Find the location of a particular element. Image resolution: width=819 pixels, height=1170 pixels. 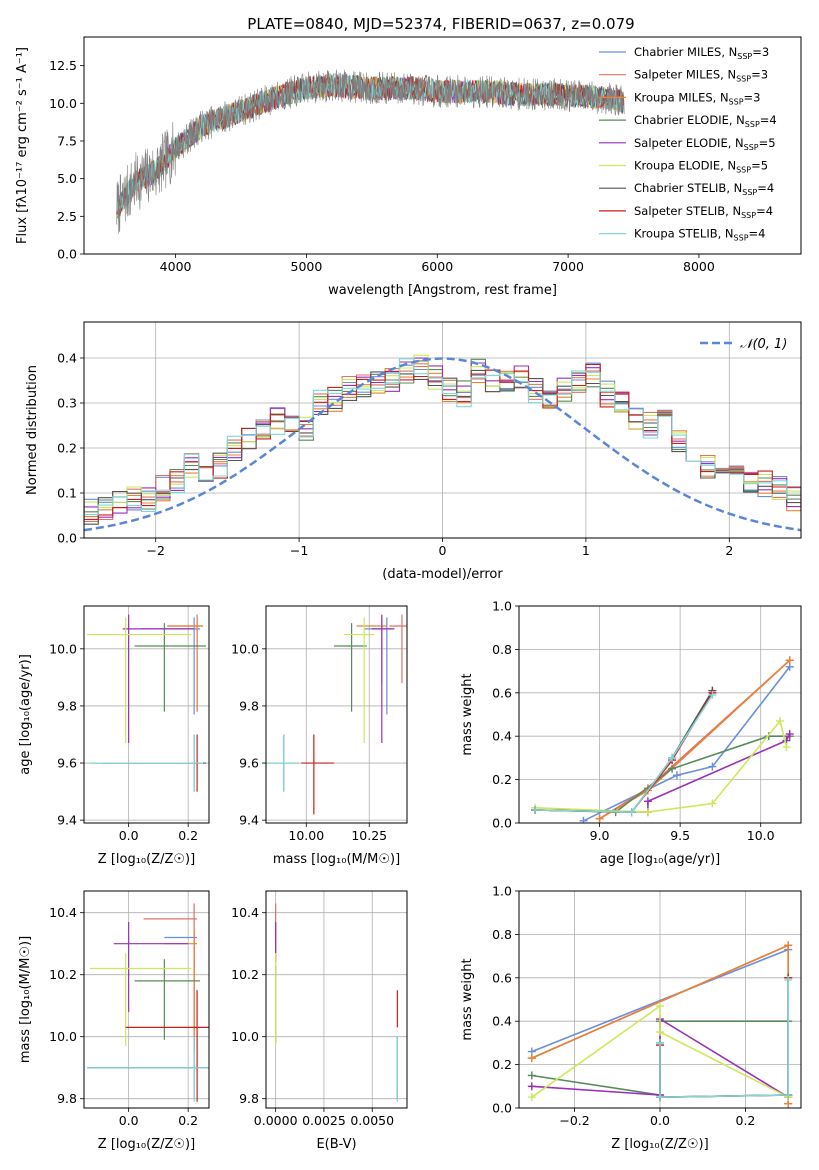

legend-entry: Kroupa ELODIE, NSSP=5 is located at coordinates (701, 167).